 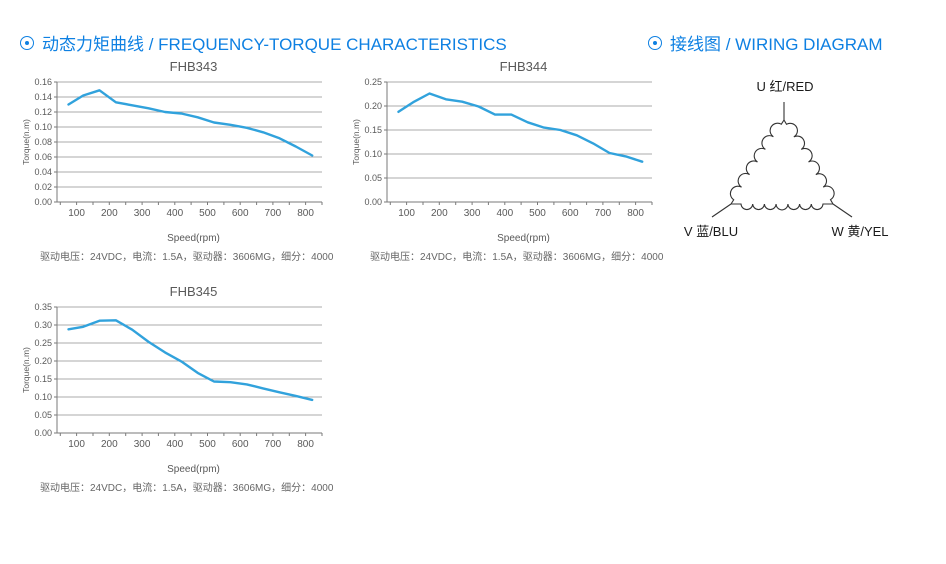 I want to click on wiring-diagram: U 红/RED V 蓝/BLU W 黄/YEL, so click(x=803, y=160).